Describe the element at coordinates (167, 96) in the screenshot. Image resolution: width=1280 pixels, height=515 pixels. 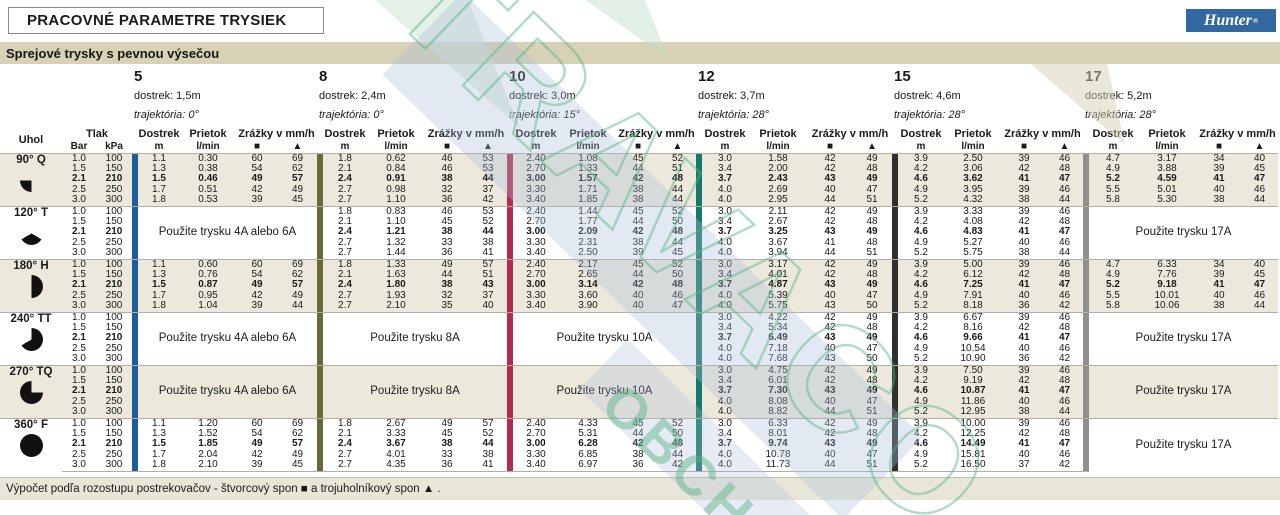
I see `nozzle-range: dostrek: 1,5m` at that location.